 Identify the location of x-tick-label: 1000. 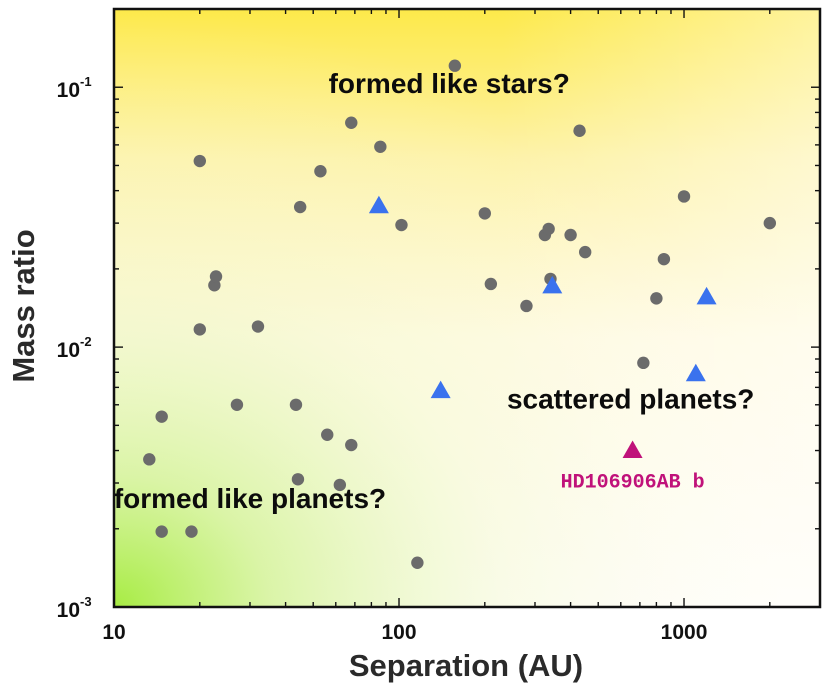
(684, 632).